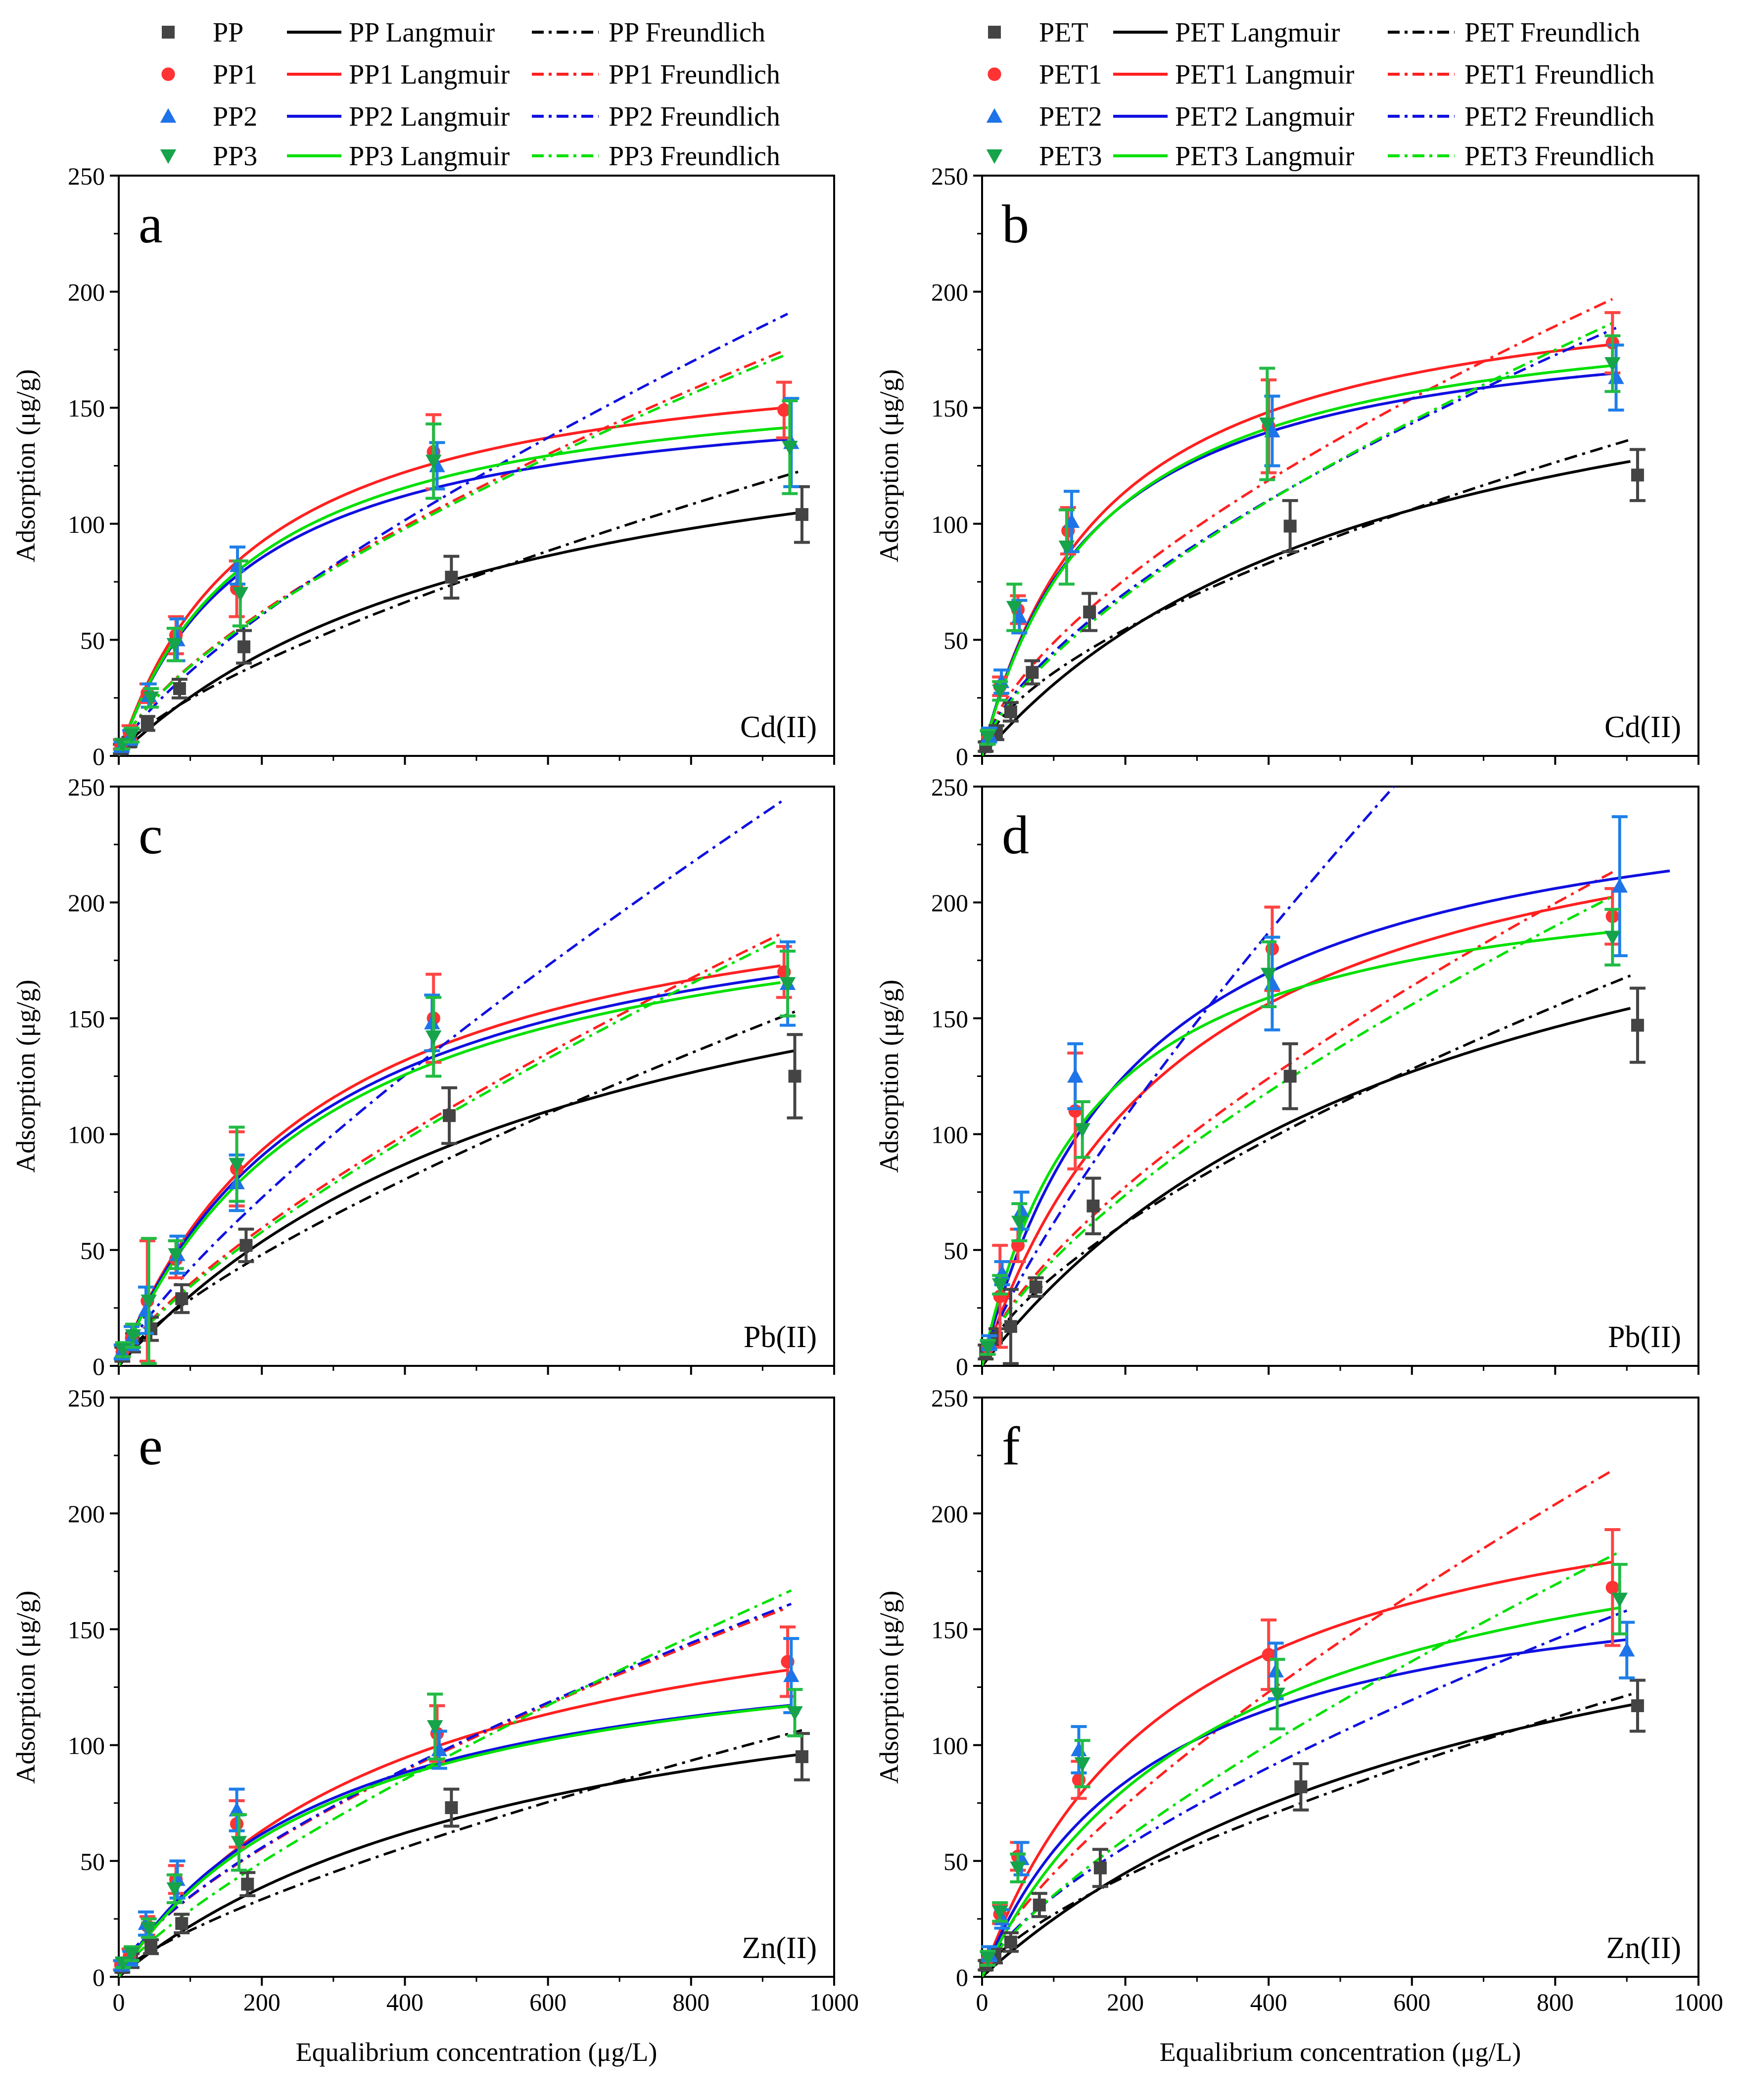 The height and width of the screenshot is (2100, 1743). I want to click on legend-freundlich-label: PP1 Freundlich, so click(694, 74).